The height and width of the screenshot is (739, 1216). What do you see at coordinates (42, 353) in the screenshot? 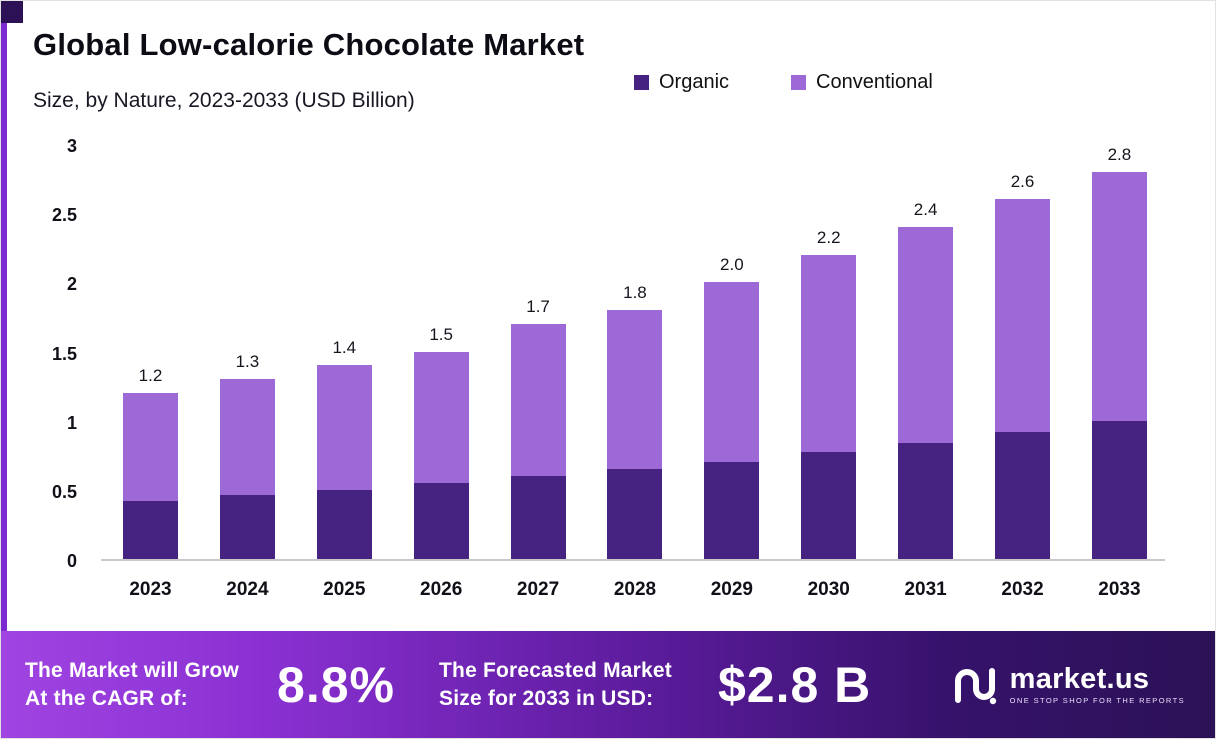
I see `y-axis: 0 0.5 1 1.5 2 2.5 3` at bounding box center [42, 353].